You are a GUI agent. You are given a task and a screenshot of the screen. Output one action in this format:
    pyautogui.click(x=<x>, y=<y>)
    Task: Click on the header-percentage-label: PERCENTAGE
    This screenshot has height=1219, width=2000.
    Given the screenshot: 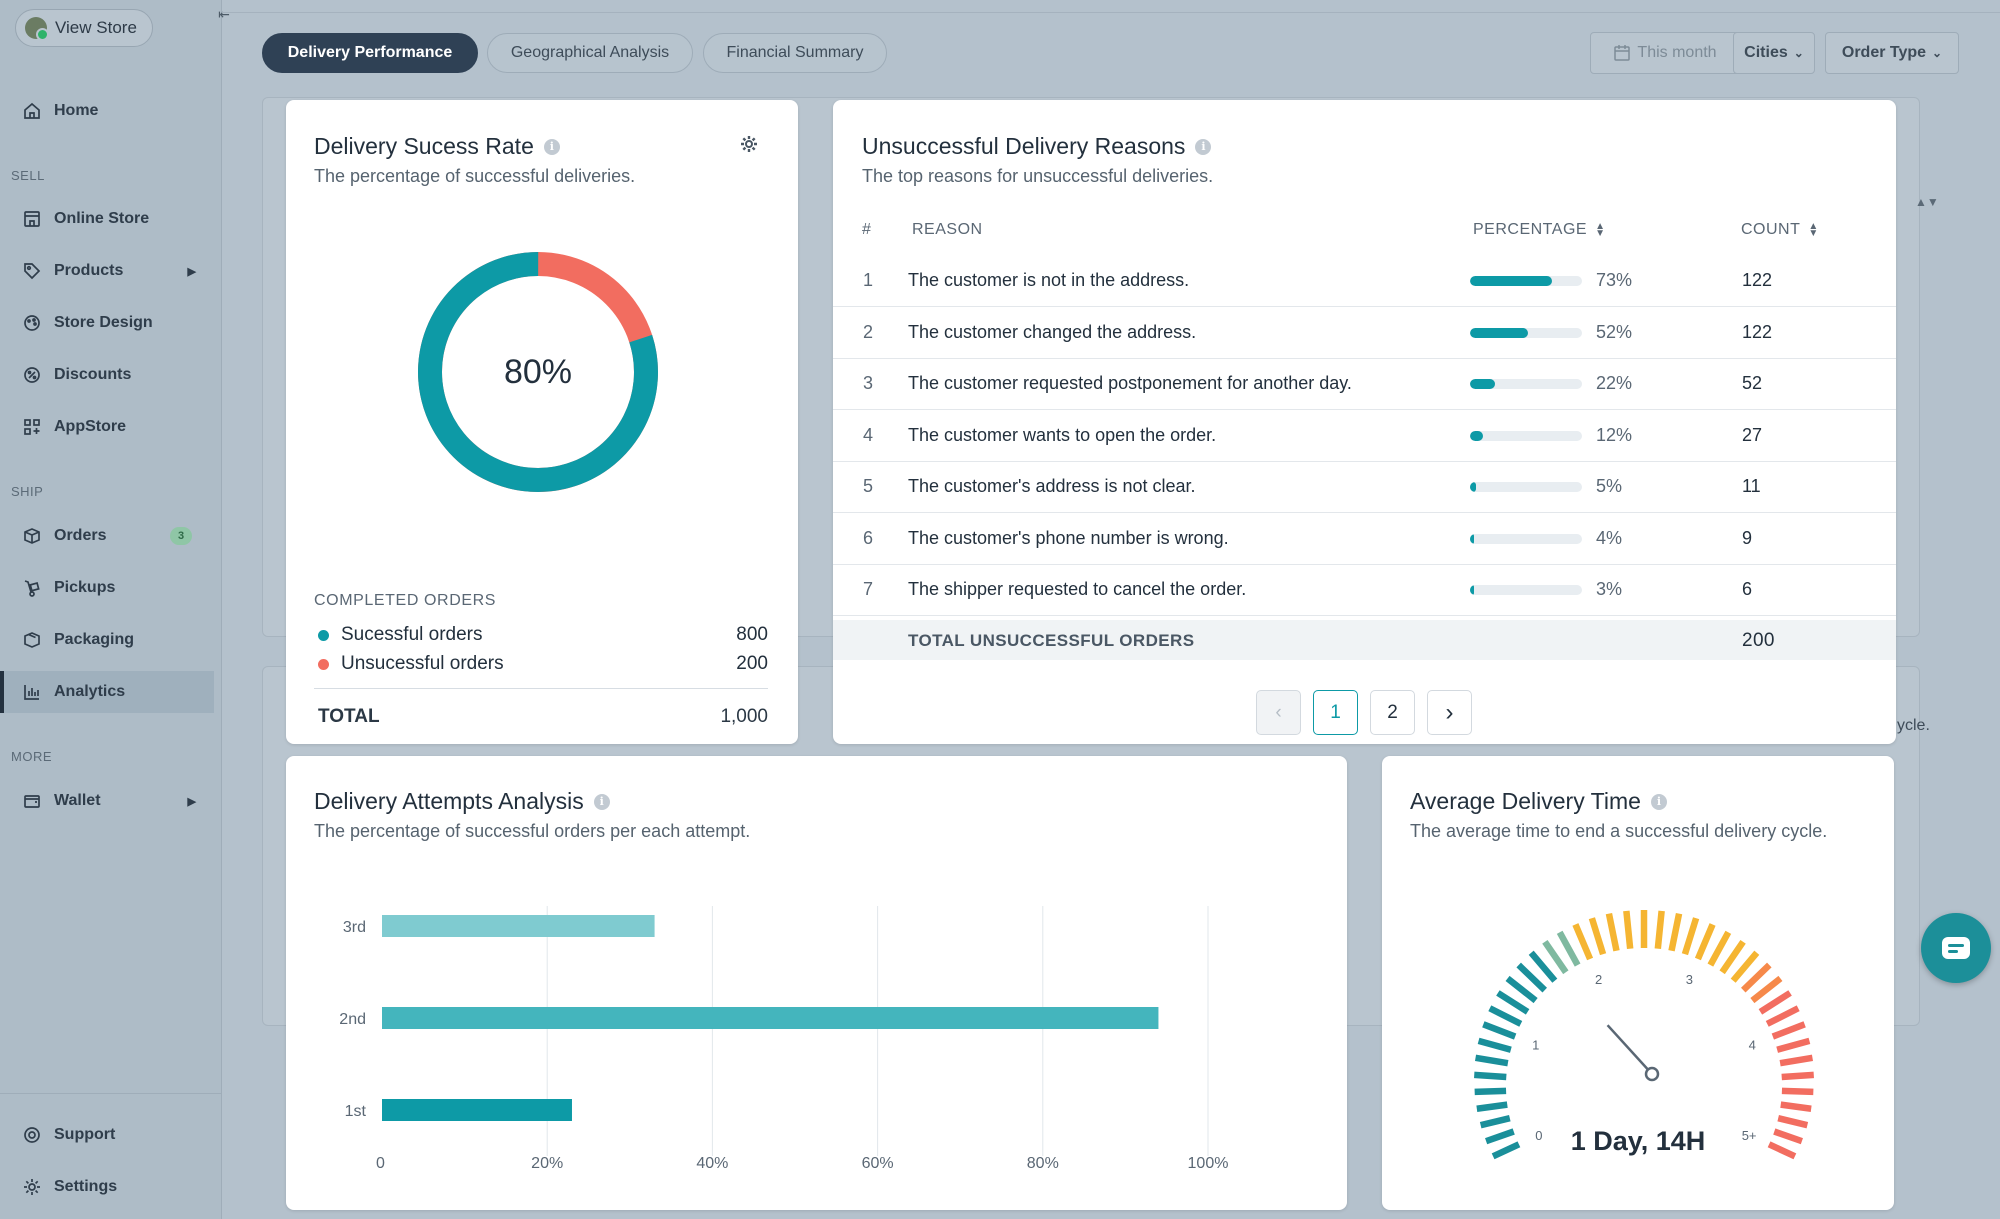 What is the action you would take?
    pyautogui.click(x=1530, y=229)
    